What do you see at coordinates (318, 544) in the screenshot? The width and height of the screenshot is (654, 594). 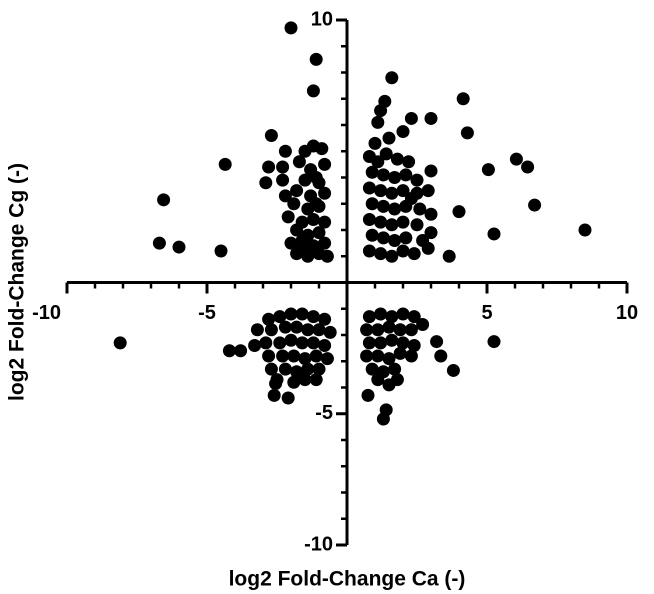 I see `y-tick-label: -10` at bounding box center [318, 544].